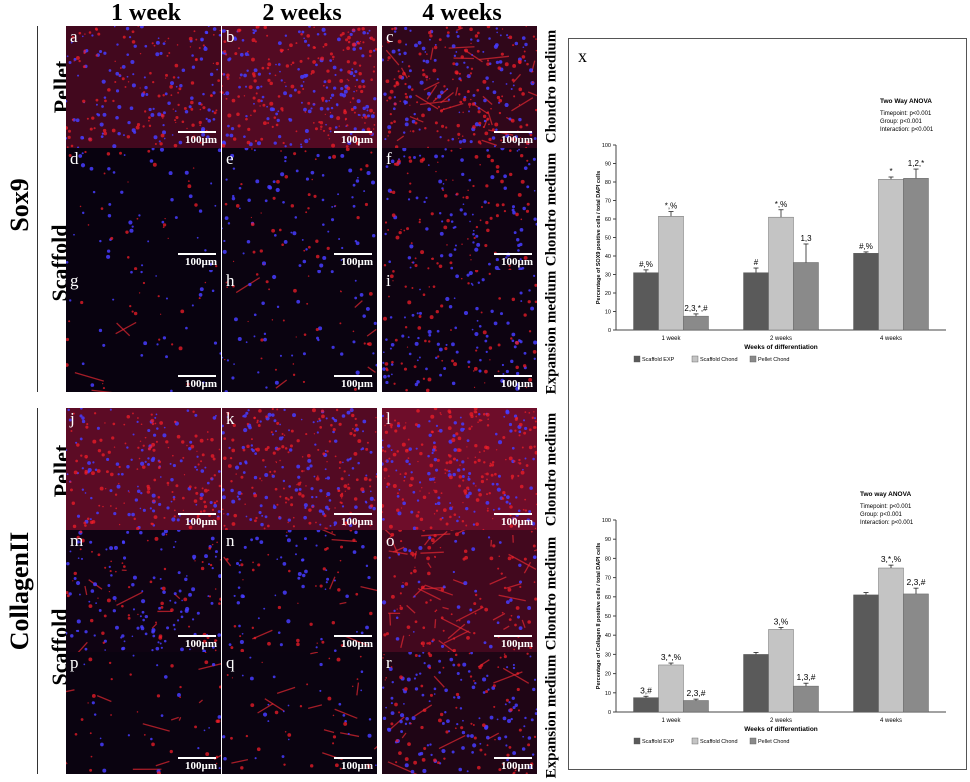  What do you see at coordinates (781, 729) in the screenshot?
I see `x-axis-label: Weeks of differentiation` at bounding box center [781, 729].